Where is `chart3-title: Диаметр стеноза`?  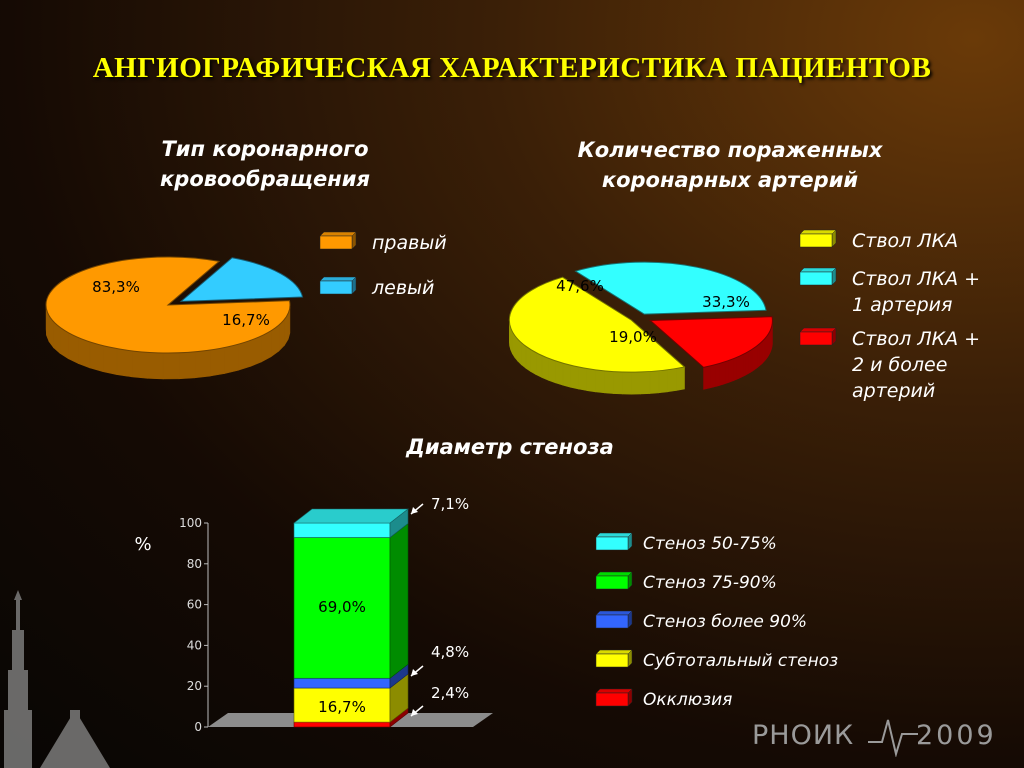 chart3-title: Диаметр стеноза is located at coordinates (510, 447).